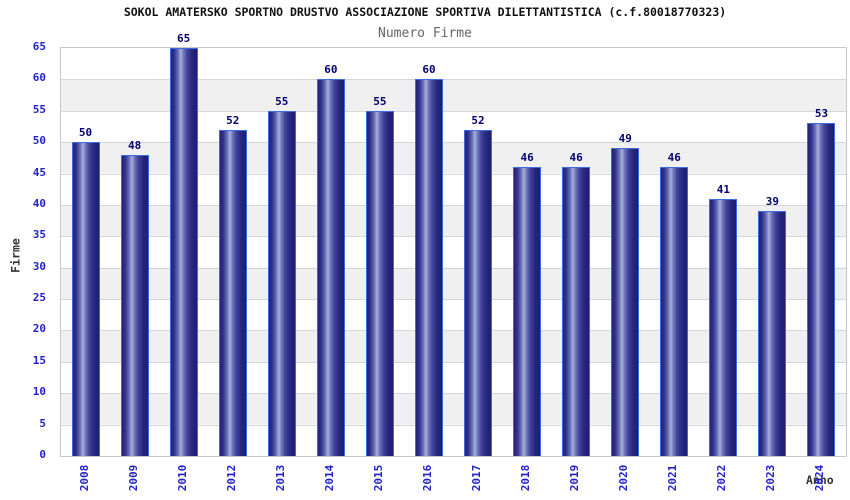 Image resolution: width=850 pixels, height=500 pixels. What do you see at coordinates (182, 478) in the screenshot?
I see `x-tick-label: 2010` at bounding box center [182, 478].